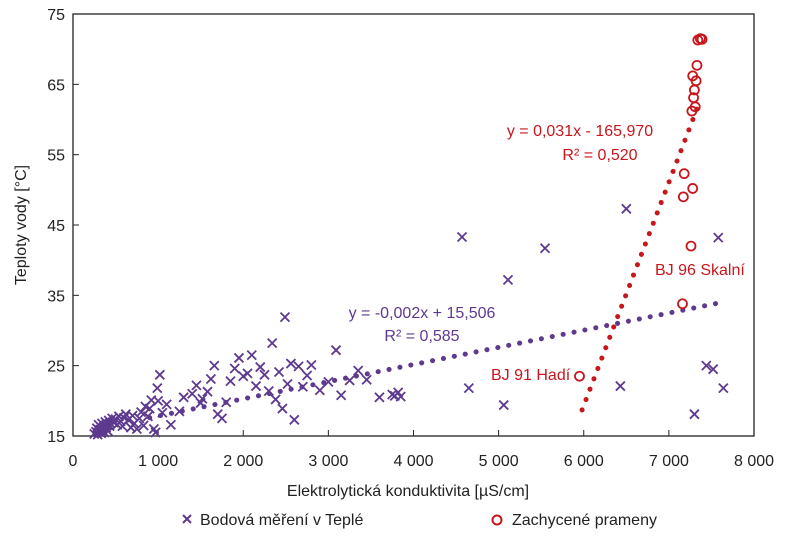 The width and height of the screenshot is (800, 542). Describe the element at coordinates (56, 85) in the screenshot. I see `y-tick-label: 65` at that location.